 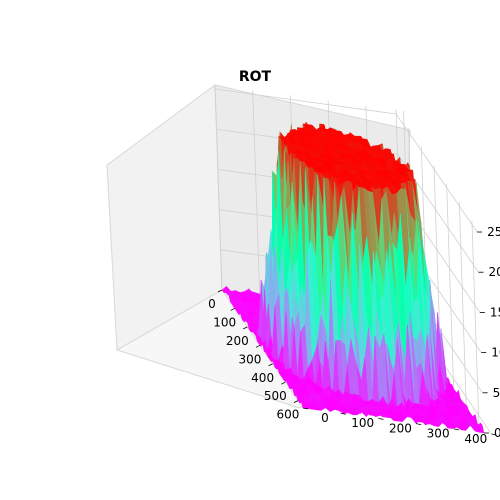 What do you see at coordinates (224, 322) in the screenshot?
I see `x-tick-label: 100` at bounding box center [224, 322].